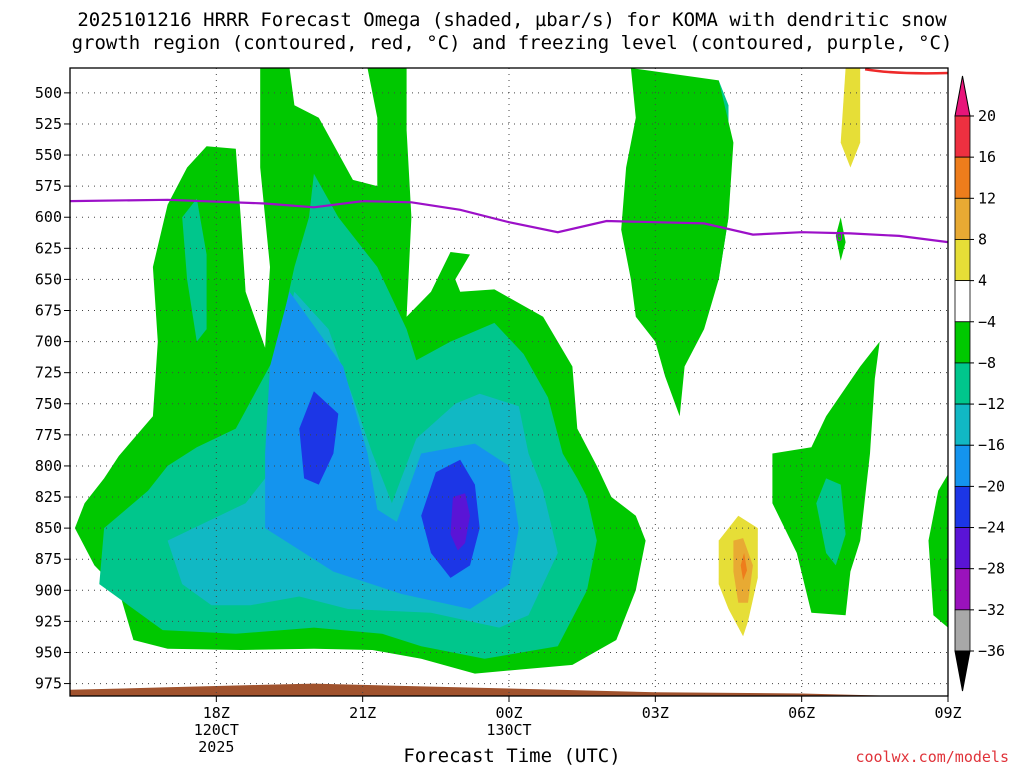 This screenshot has width=1024, height=768. What do you see at coordinates (991, 569) in the screenshot?
I see `colorbar-label-11: −28` at bounding box center [991, 569].